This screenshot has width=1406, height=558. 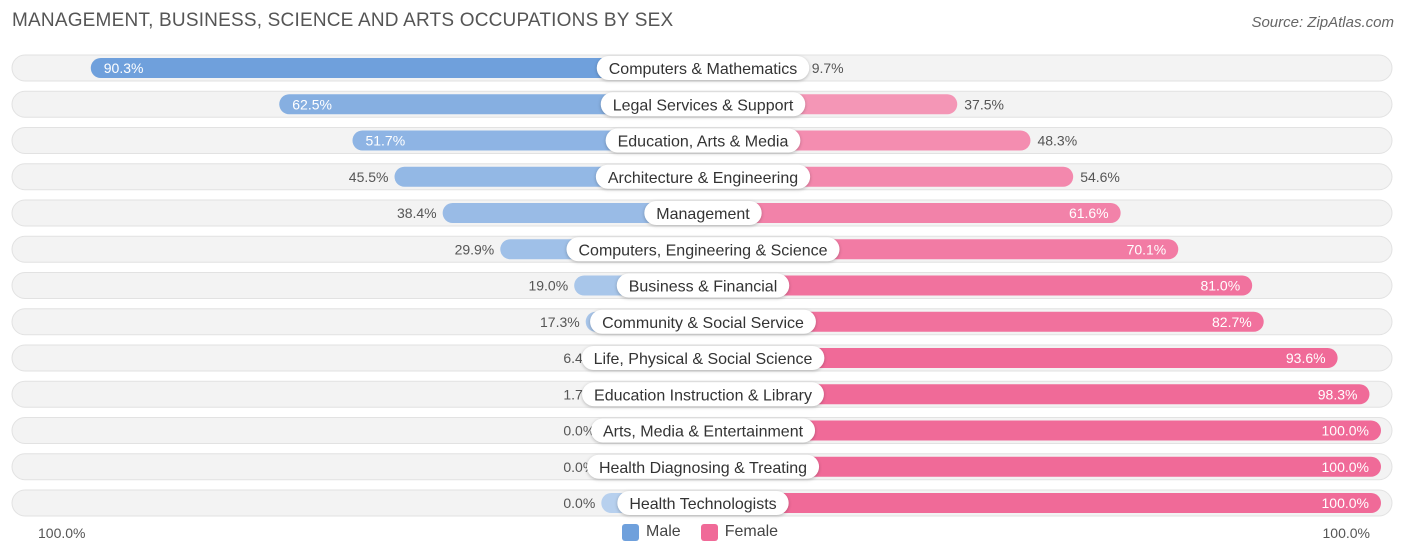 What do you see at coordinates (1220, 286) in the screenshot?
I see `female-value-label: 81.0%` at bounding box center [1220, 286].